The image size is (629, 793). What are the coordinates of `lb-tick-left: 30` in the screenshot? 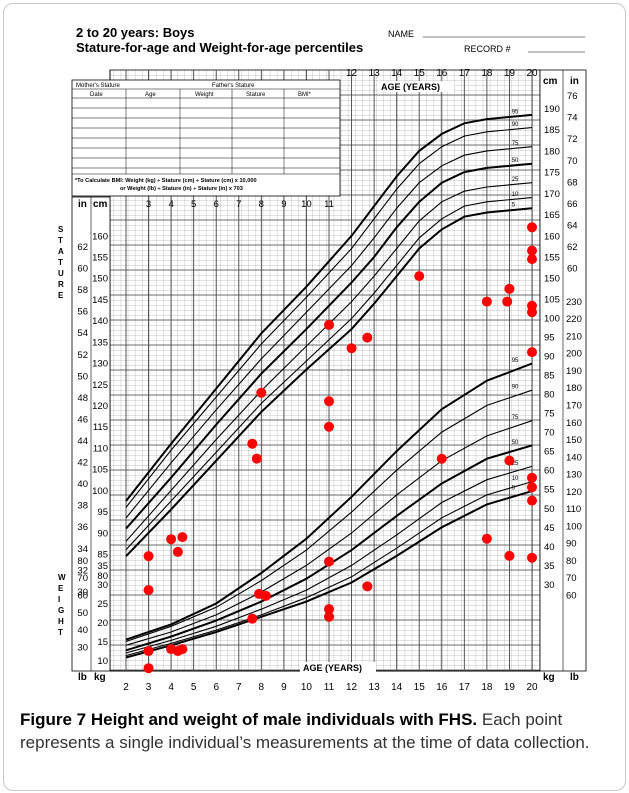 It's located at (82, 647).